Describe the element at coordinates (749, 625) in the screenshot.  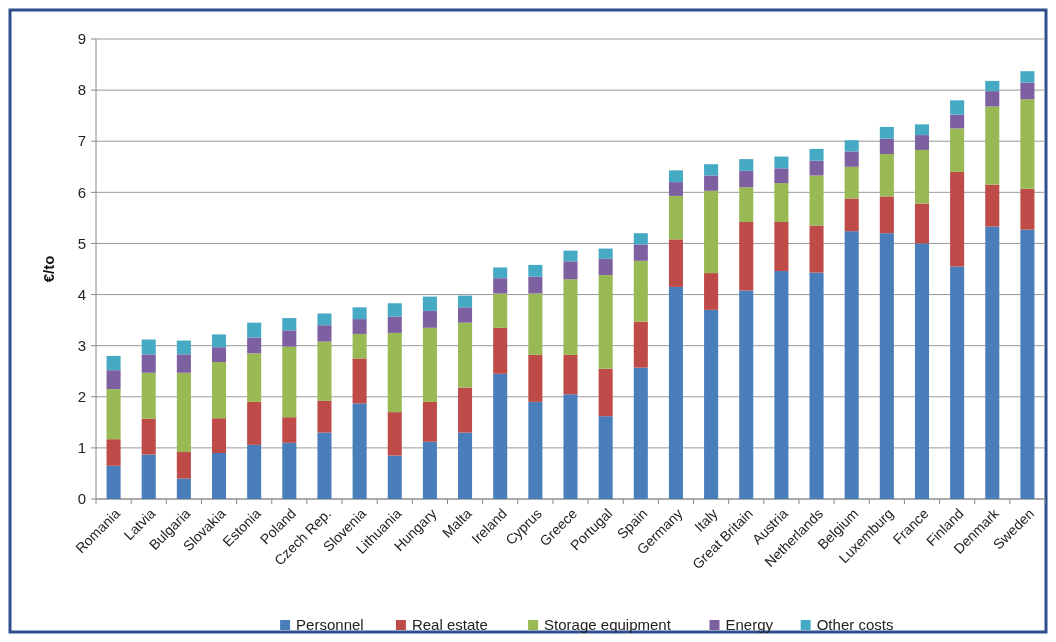
I see `legend-label: Energy` at that location.